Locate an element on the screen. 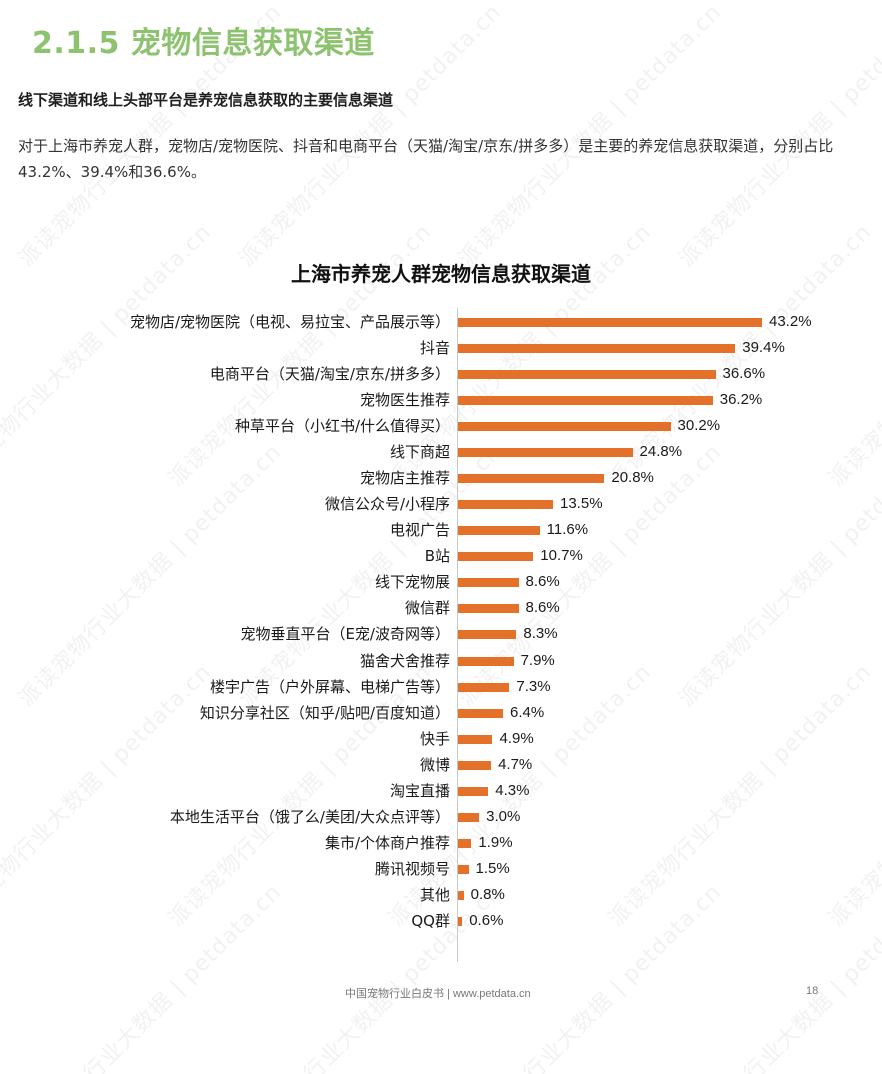  value-label: 0.6% is located at coordinates (486, 920).